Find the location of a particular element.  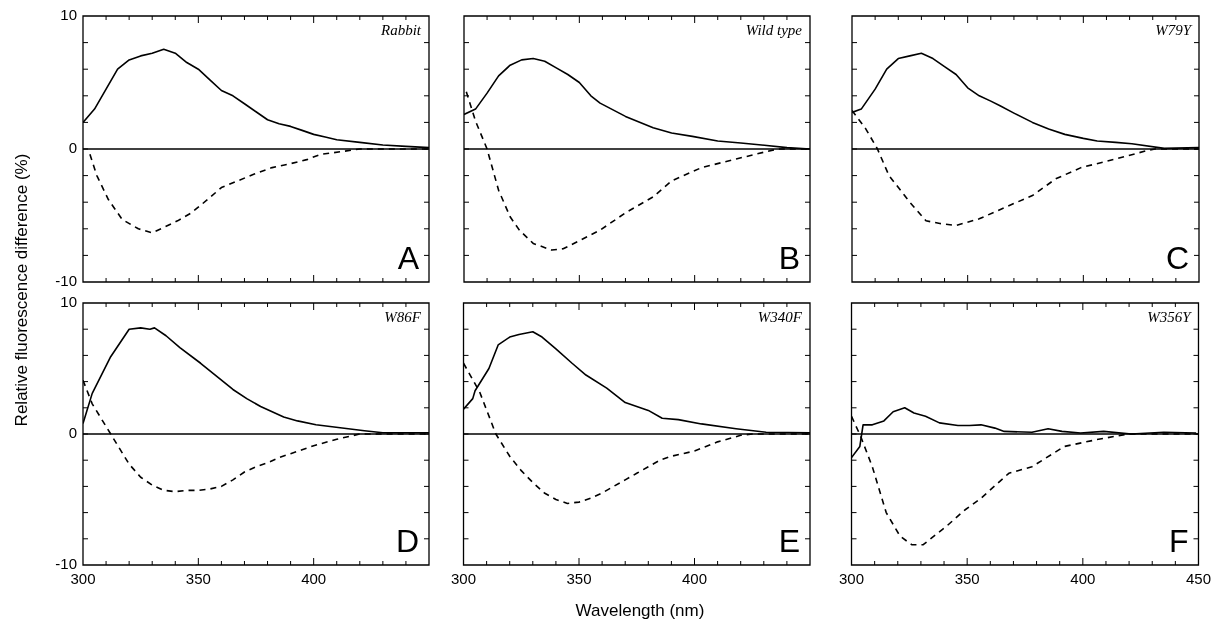

annotation: Rabbit is located at coordinates (401, 30).